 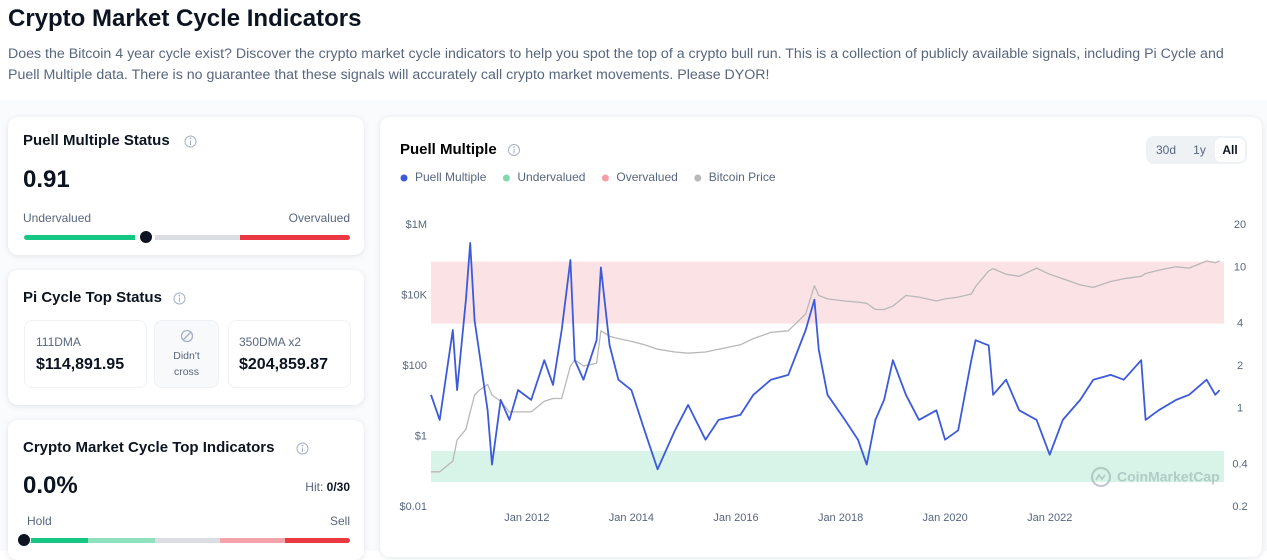 What do you see at coordinates (1230, 150) in the screenshot?
I see `range-button-active: All` at bounding box center [1230, 150].